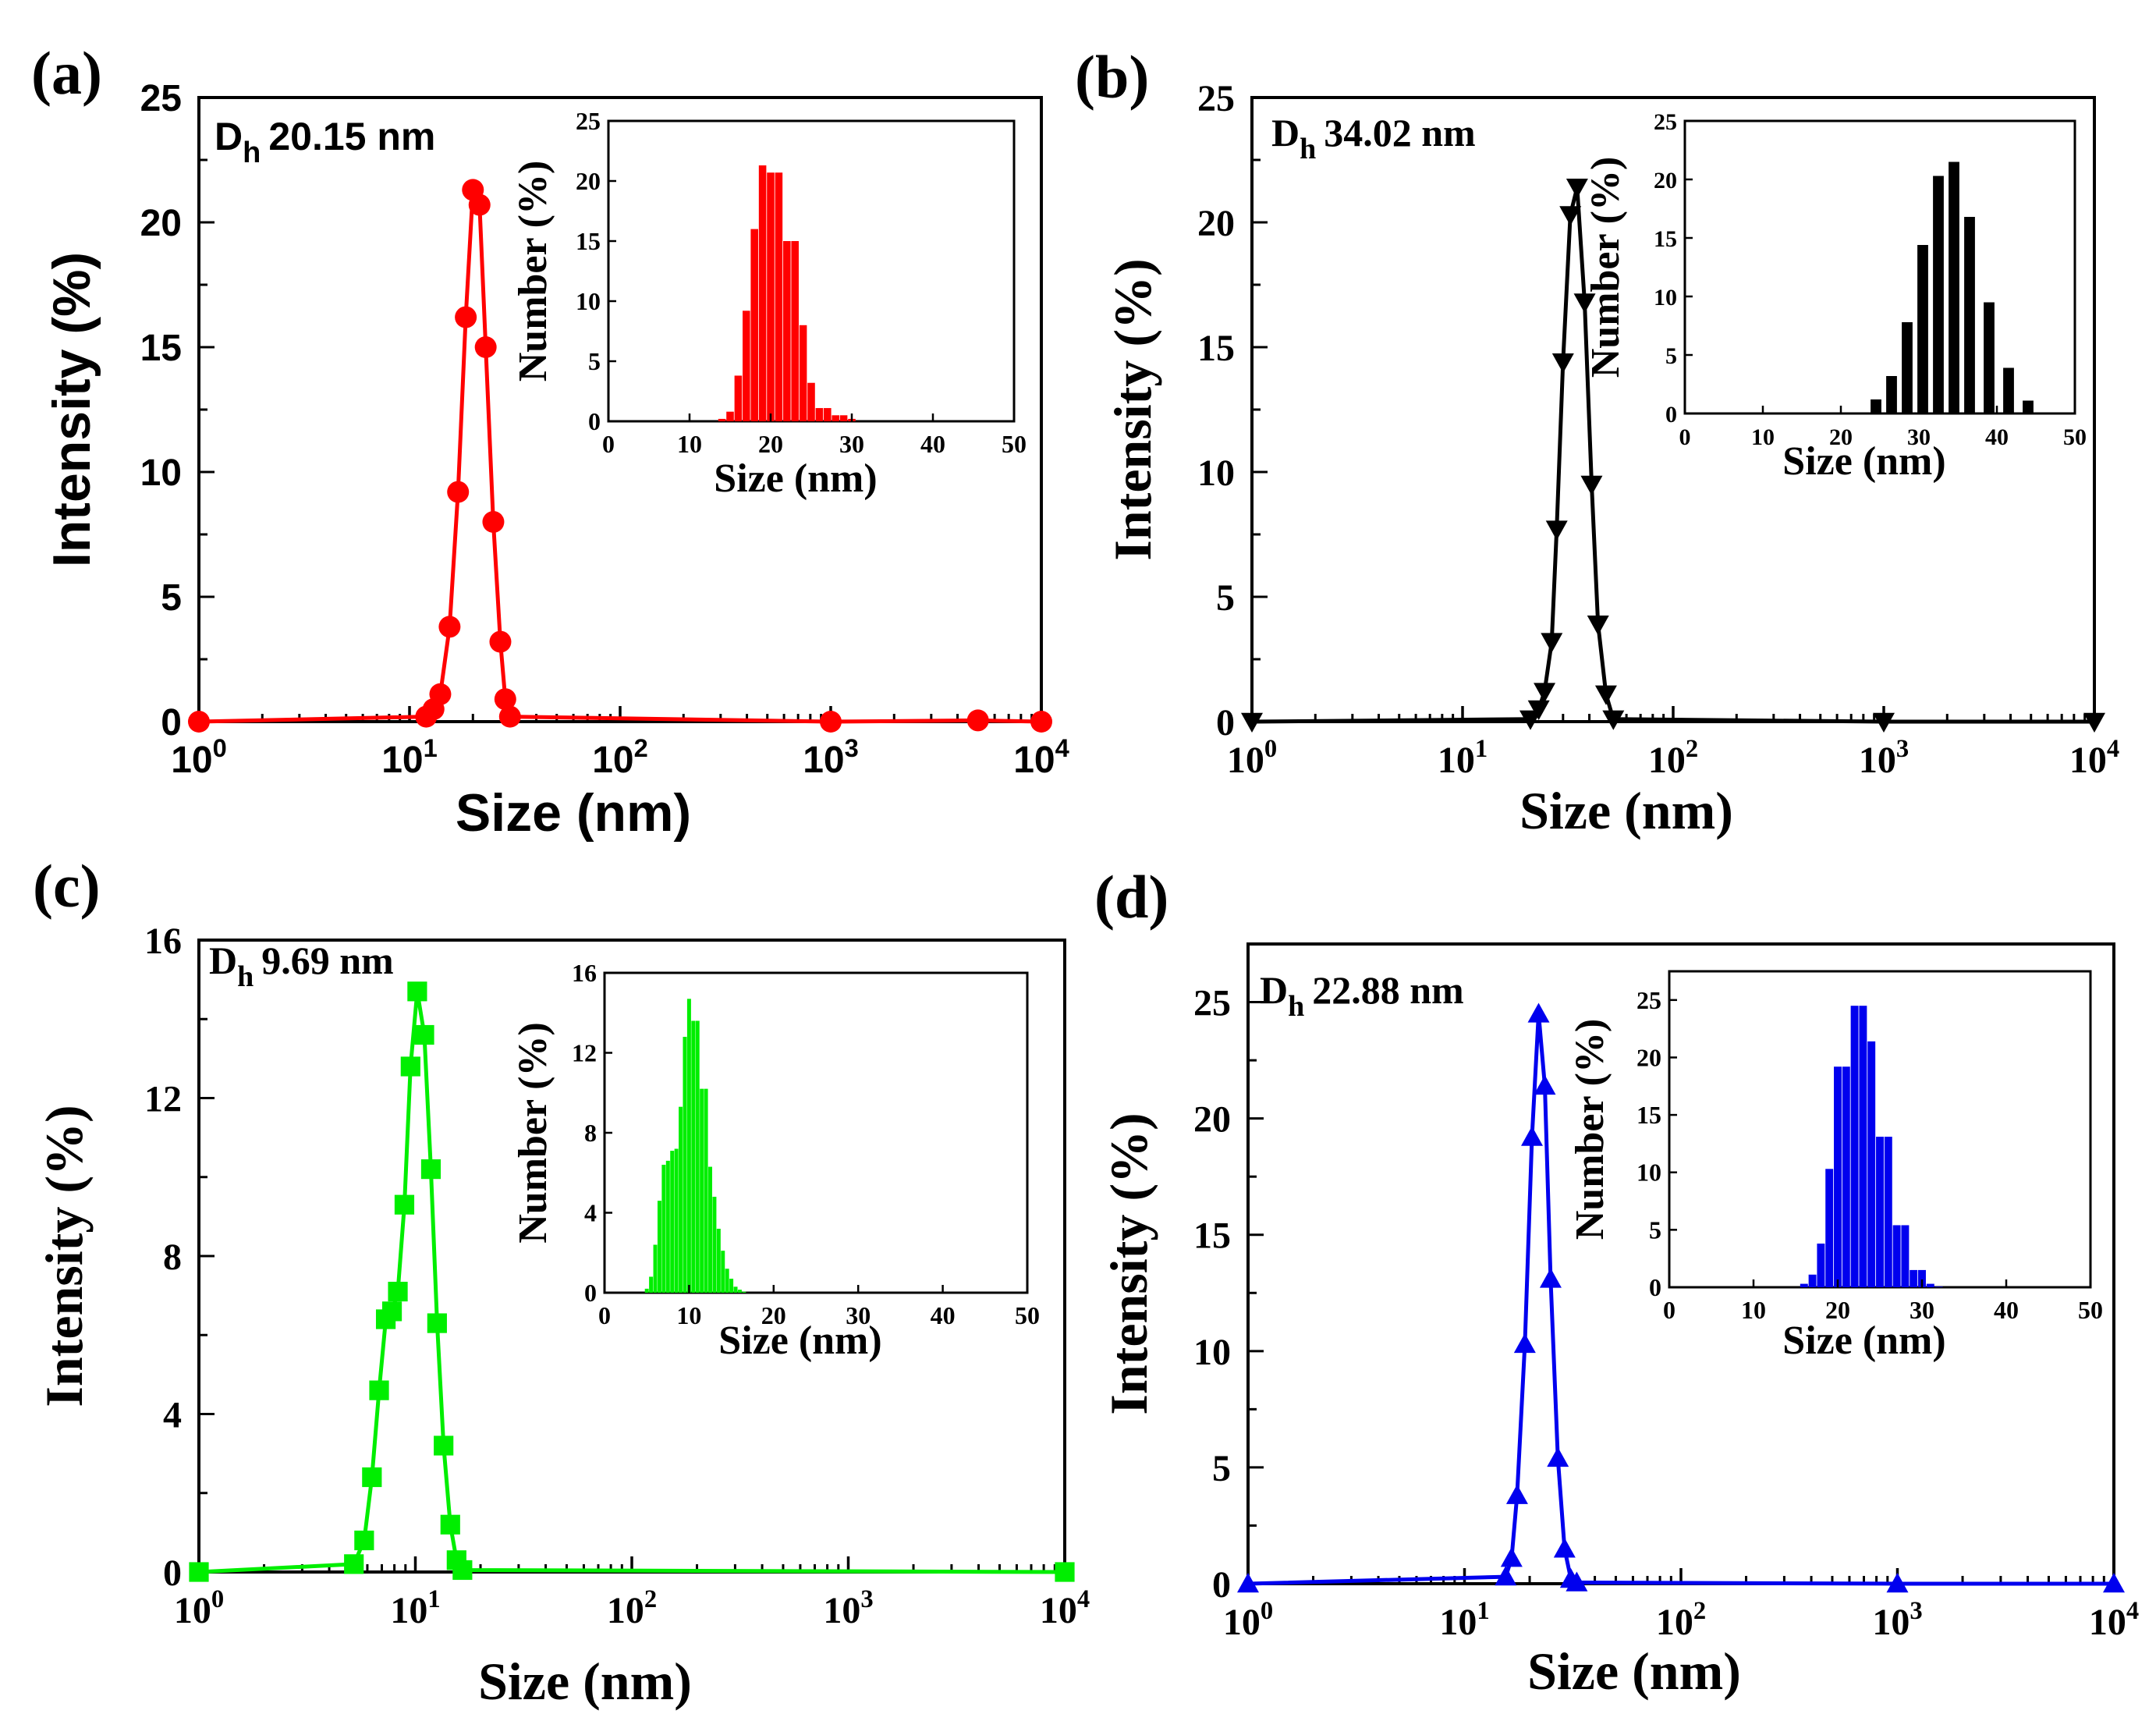 The image size is (2156, 1714). What do you see at coordinates (229, 136) in the screenshot?
I see `dh-symbol-a: D` at bounding box center [229, 136].